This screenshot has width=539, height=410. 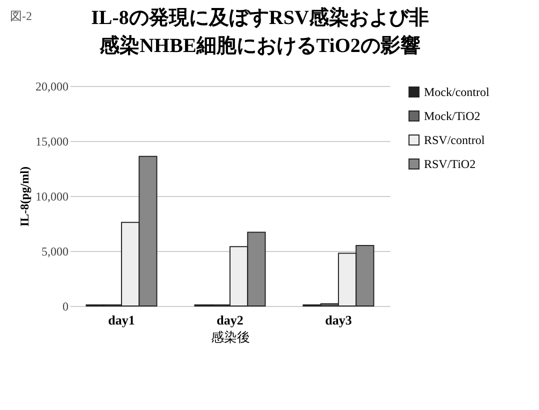 What do you see at coordinates (455, 140) in the screenshot?
I see `legend-label: RSV/control` at bounding box center [455, 140].